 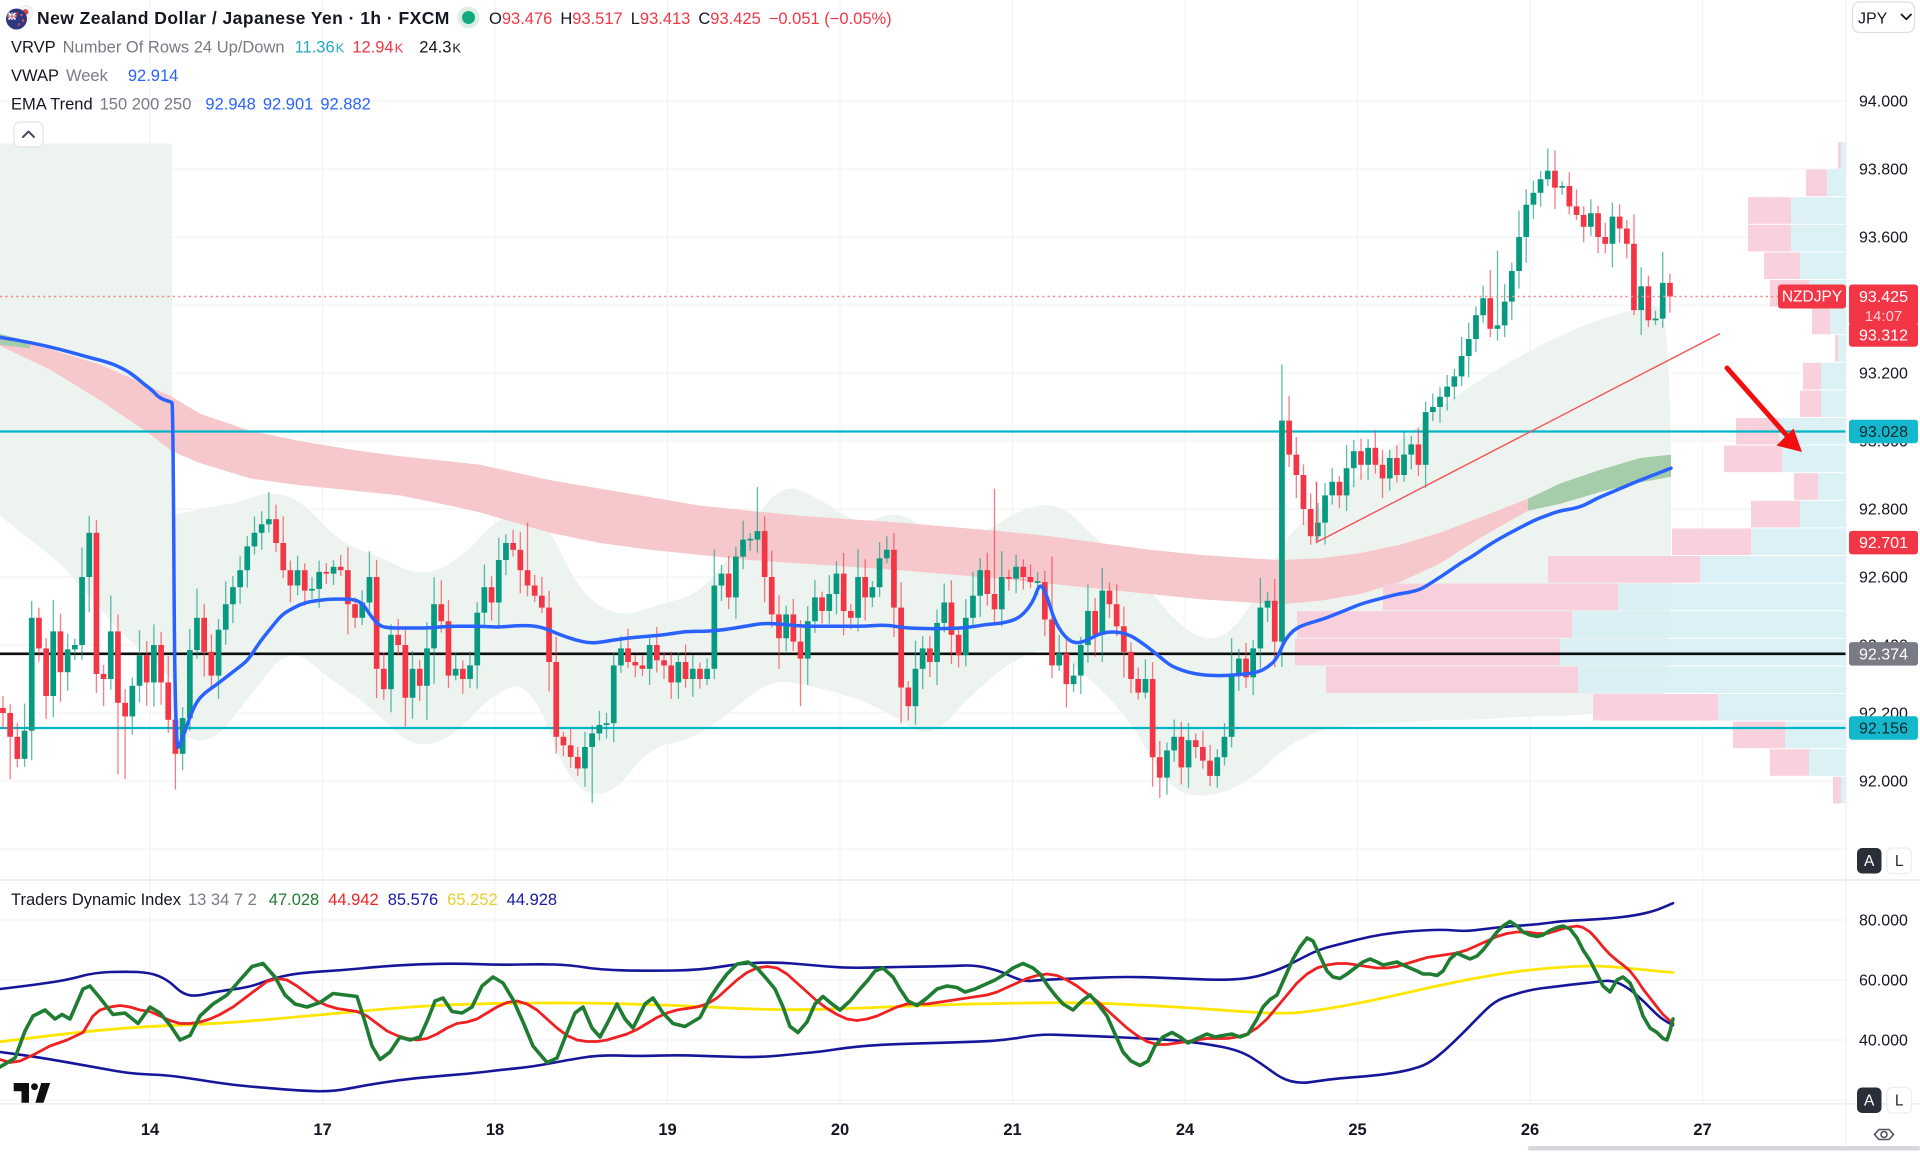 What do you see at coordinates (1530, 1130) in the screenshot?
I see `svg-text: 26` at bounding box center [1530, 1130].